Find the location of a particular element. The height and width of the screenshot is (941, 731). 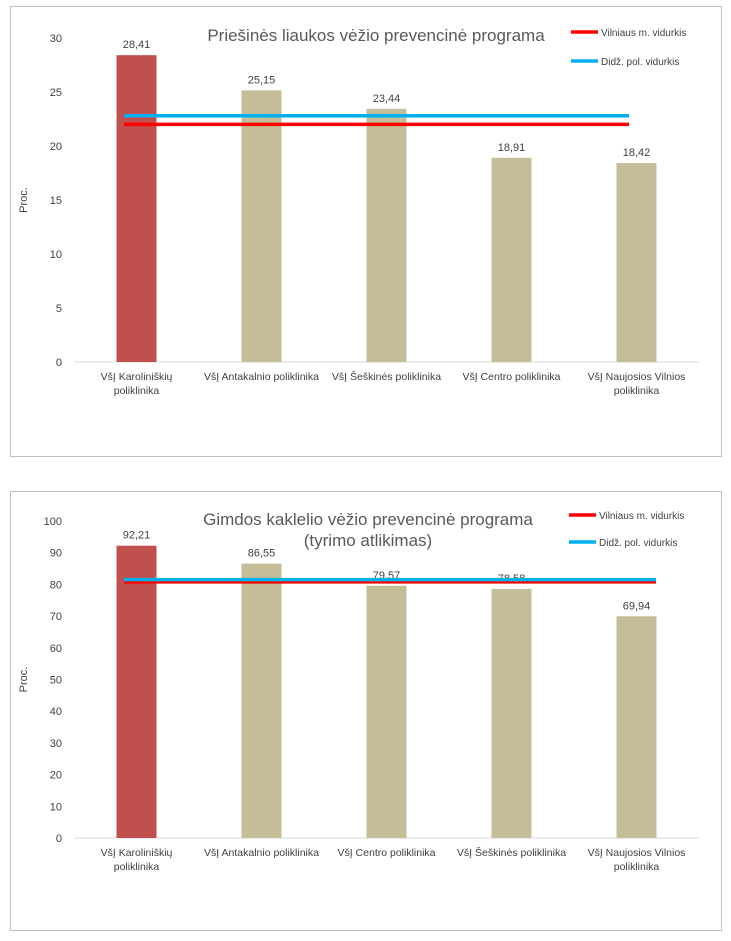

data-label: 25,15 is located at coordinates (262, 80).